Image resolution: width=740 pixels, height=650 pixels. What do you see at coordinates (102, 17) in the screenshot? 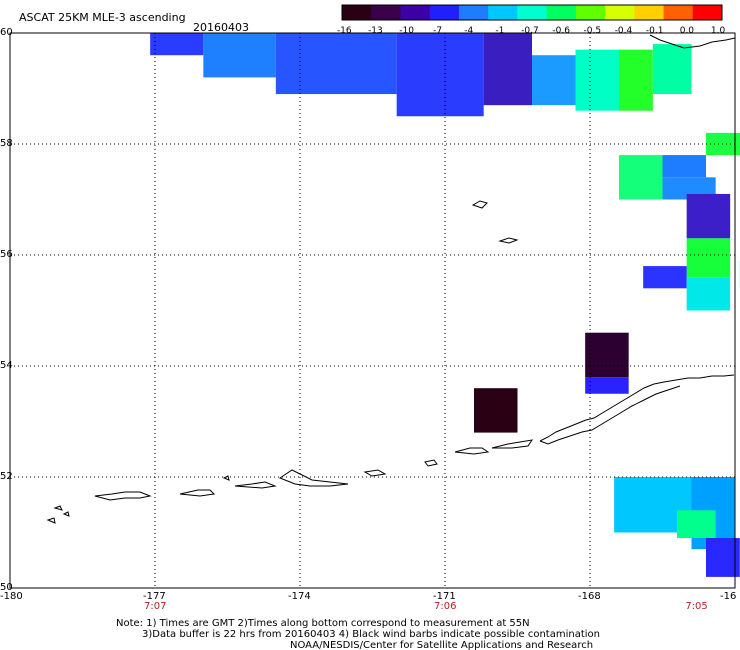
I see `title: ASCAT 25KM MLE-3 ascending` at bounding box center [102, 17].